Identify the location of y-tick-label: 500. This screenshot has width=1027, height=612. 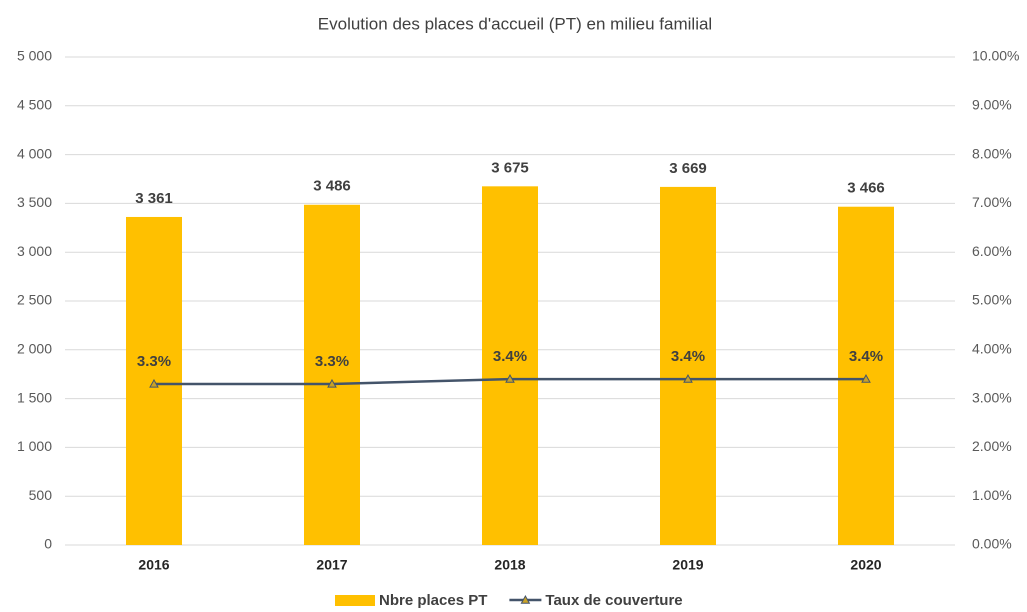
(41, 495).